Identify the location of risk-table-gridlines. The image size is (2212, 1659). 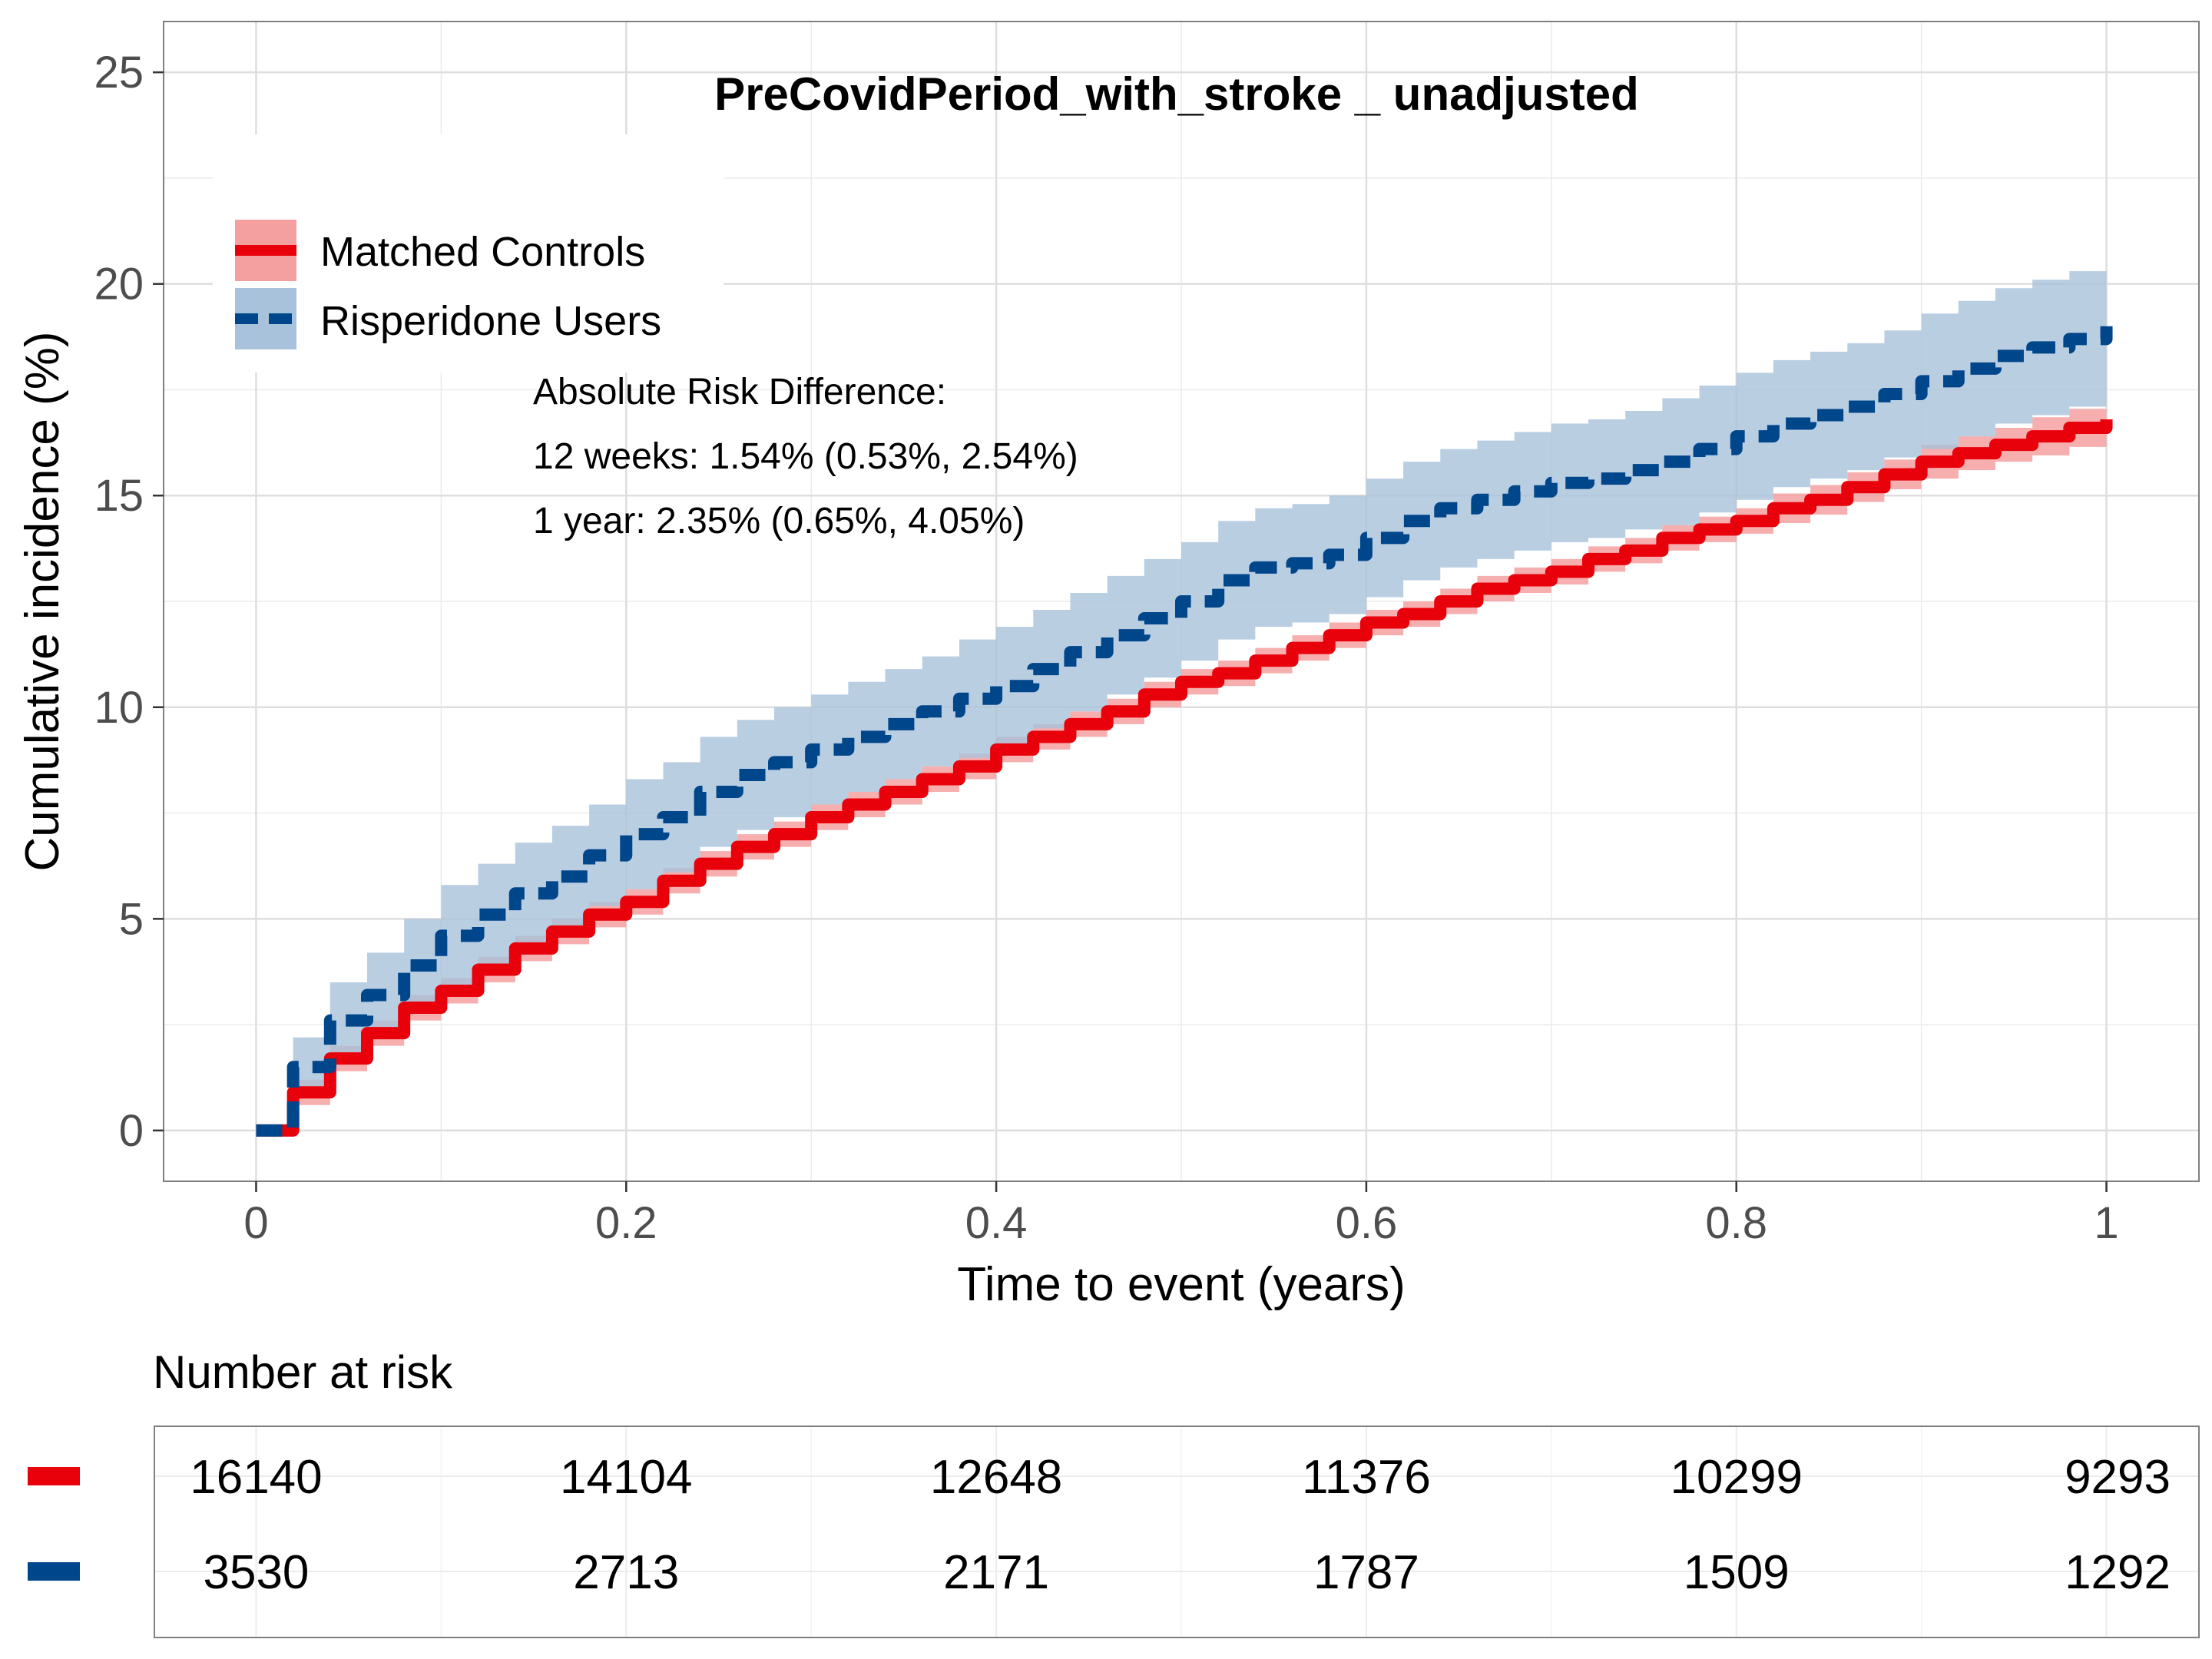
(1176, 1531).